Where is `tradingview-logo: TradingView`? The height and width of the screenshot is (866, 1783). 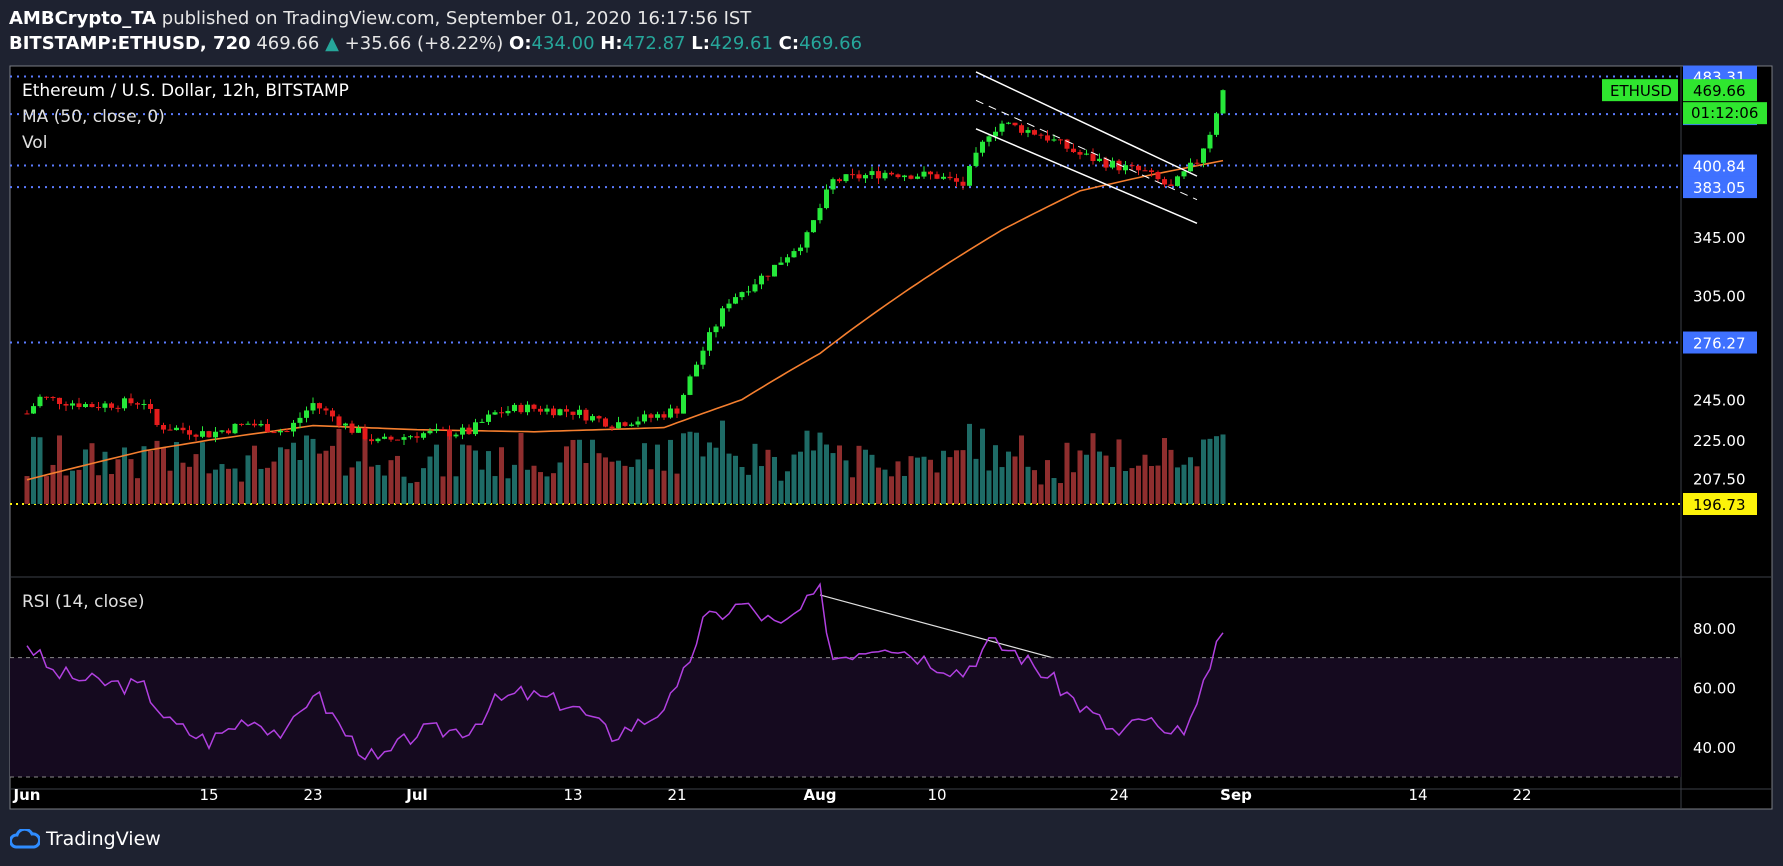
tradingview-logo: TradingView is located at coordinates (85, 839).